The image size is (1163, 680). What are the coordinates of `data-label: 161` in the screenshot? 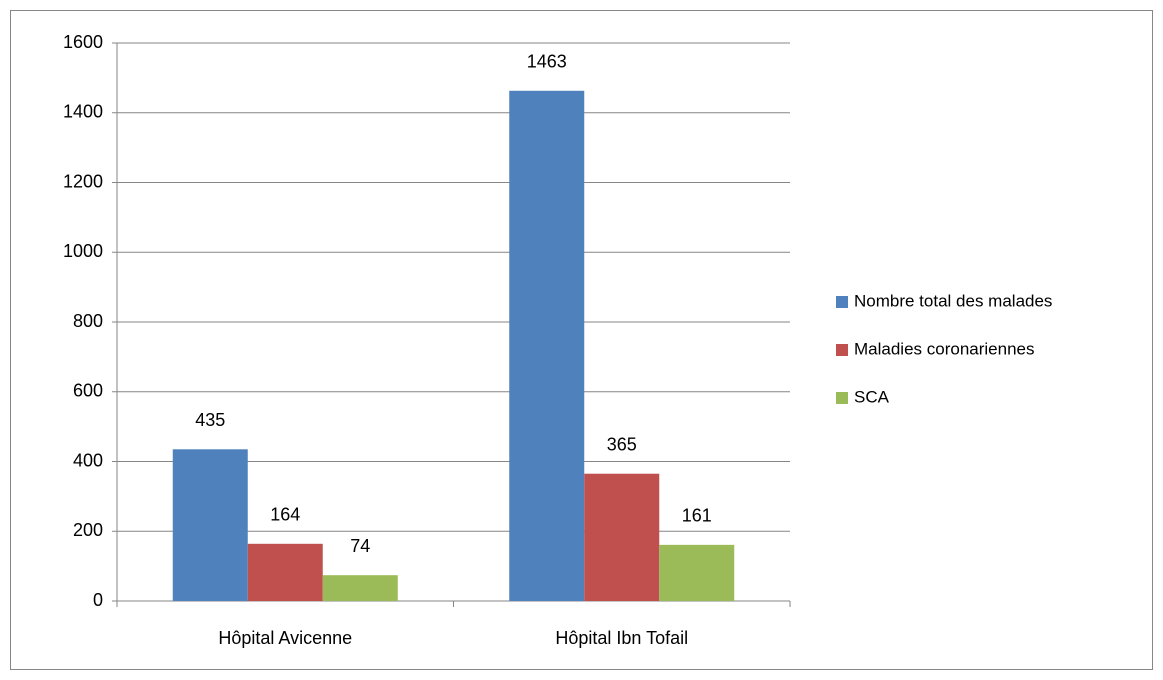 It's located at (697, 516).